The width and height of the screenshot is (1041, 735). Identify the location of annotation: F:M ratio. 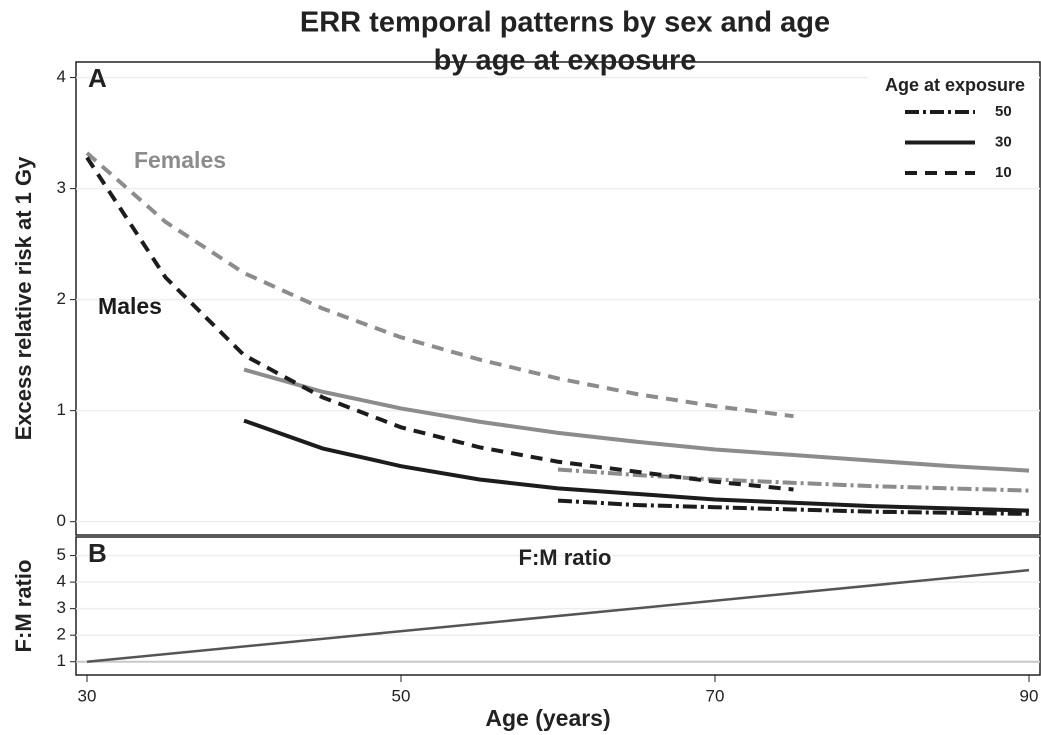
(565, 557).